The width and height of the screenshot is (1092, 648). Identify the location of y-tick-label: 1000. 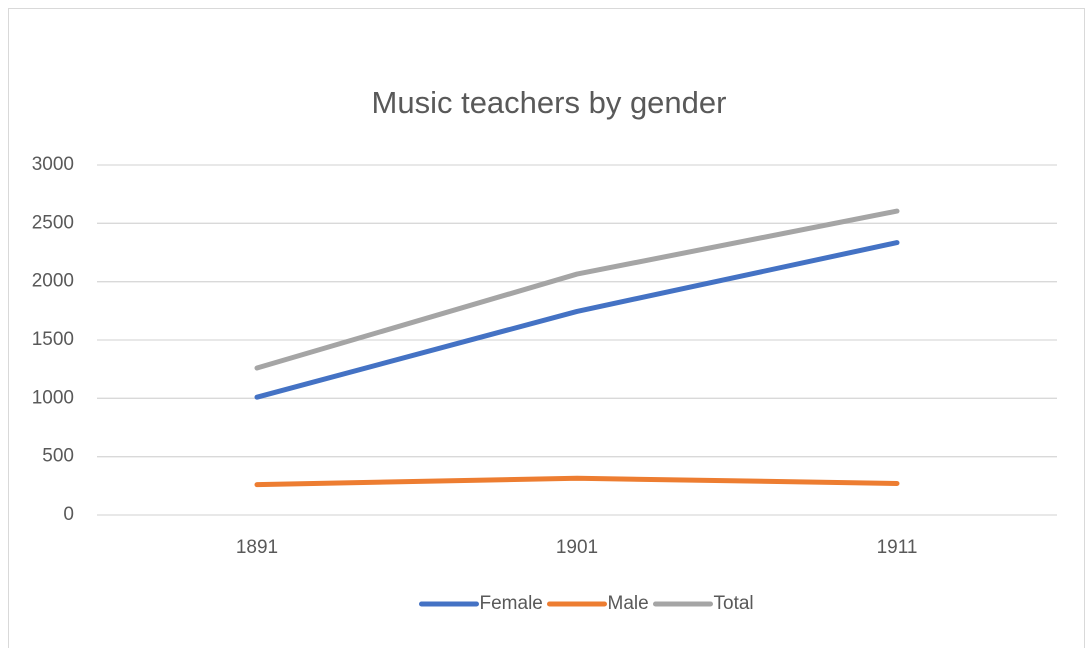
(53, 397).